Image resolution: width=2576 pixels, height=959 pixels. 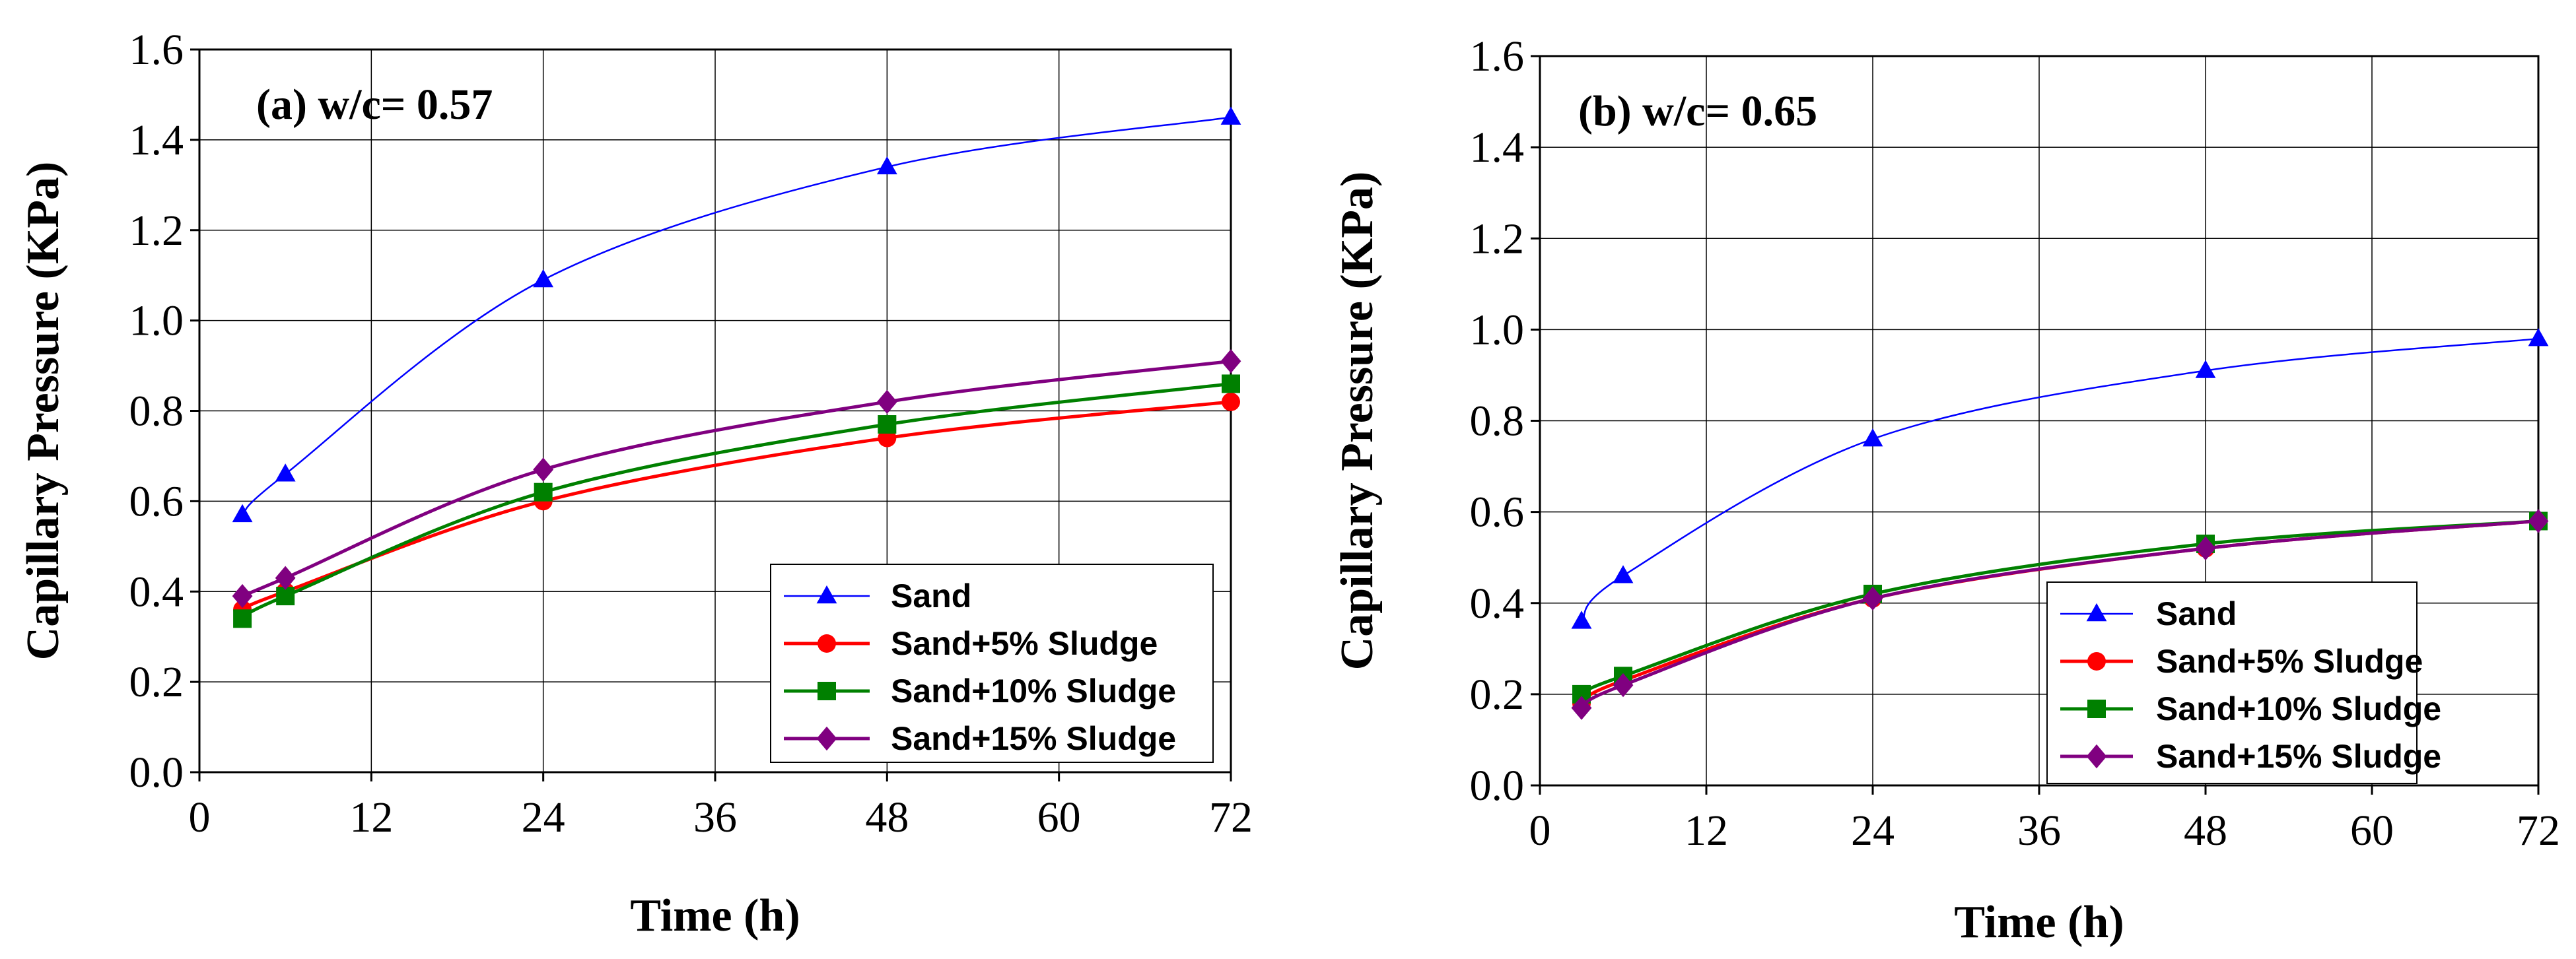 I want to click on panel-title: (b) w/c= 0.65, so click(x=1698, y=111).